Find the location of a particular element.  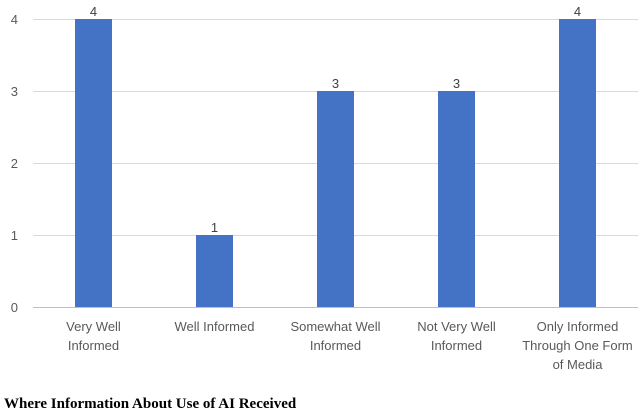

y-tick-label: 4 is located at coordinates (14, 19).